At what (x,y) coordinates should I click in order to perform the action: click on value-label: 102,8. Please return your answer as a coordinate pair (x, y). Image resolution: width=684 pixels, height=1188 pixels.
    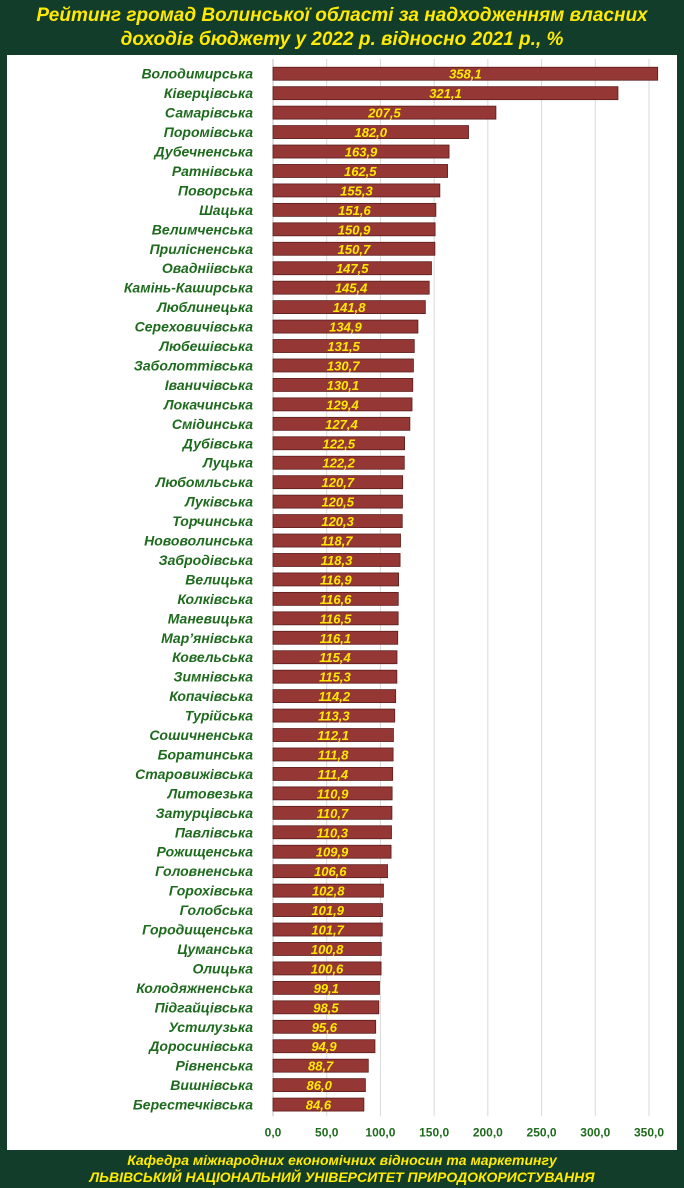
    Looking at the image, I should click on (328, 891).